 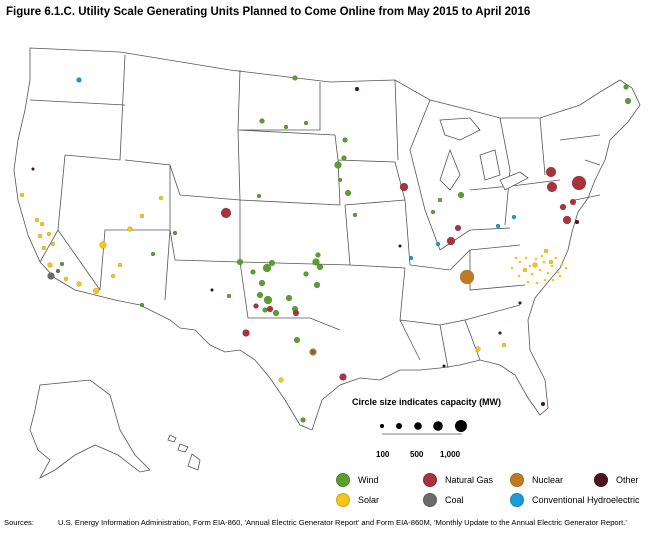 I want to click on legend-wind-swatch, so click(x=343, y=480).